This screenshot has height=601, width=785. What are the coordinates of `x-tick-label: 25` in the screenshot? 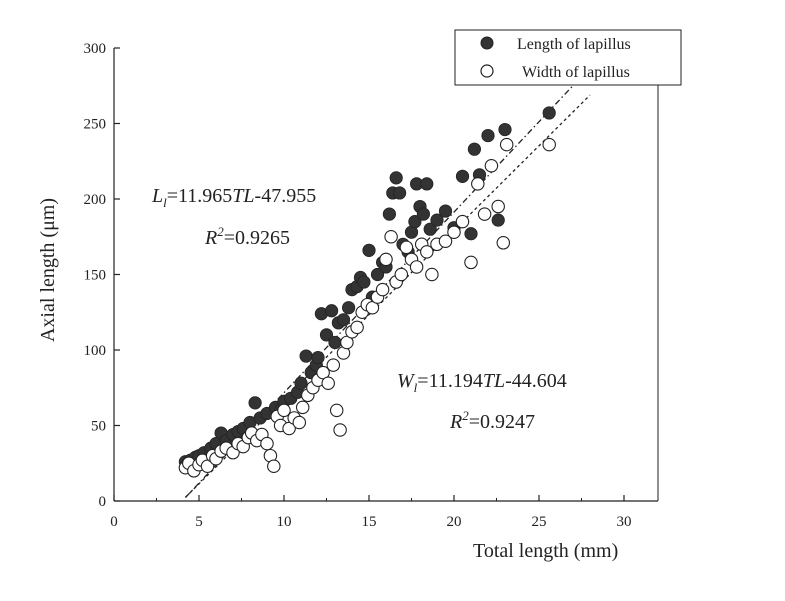 It's located at (539, 522).